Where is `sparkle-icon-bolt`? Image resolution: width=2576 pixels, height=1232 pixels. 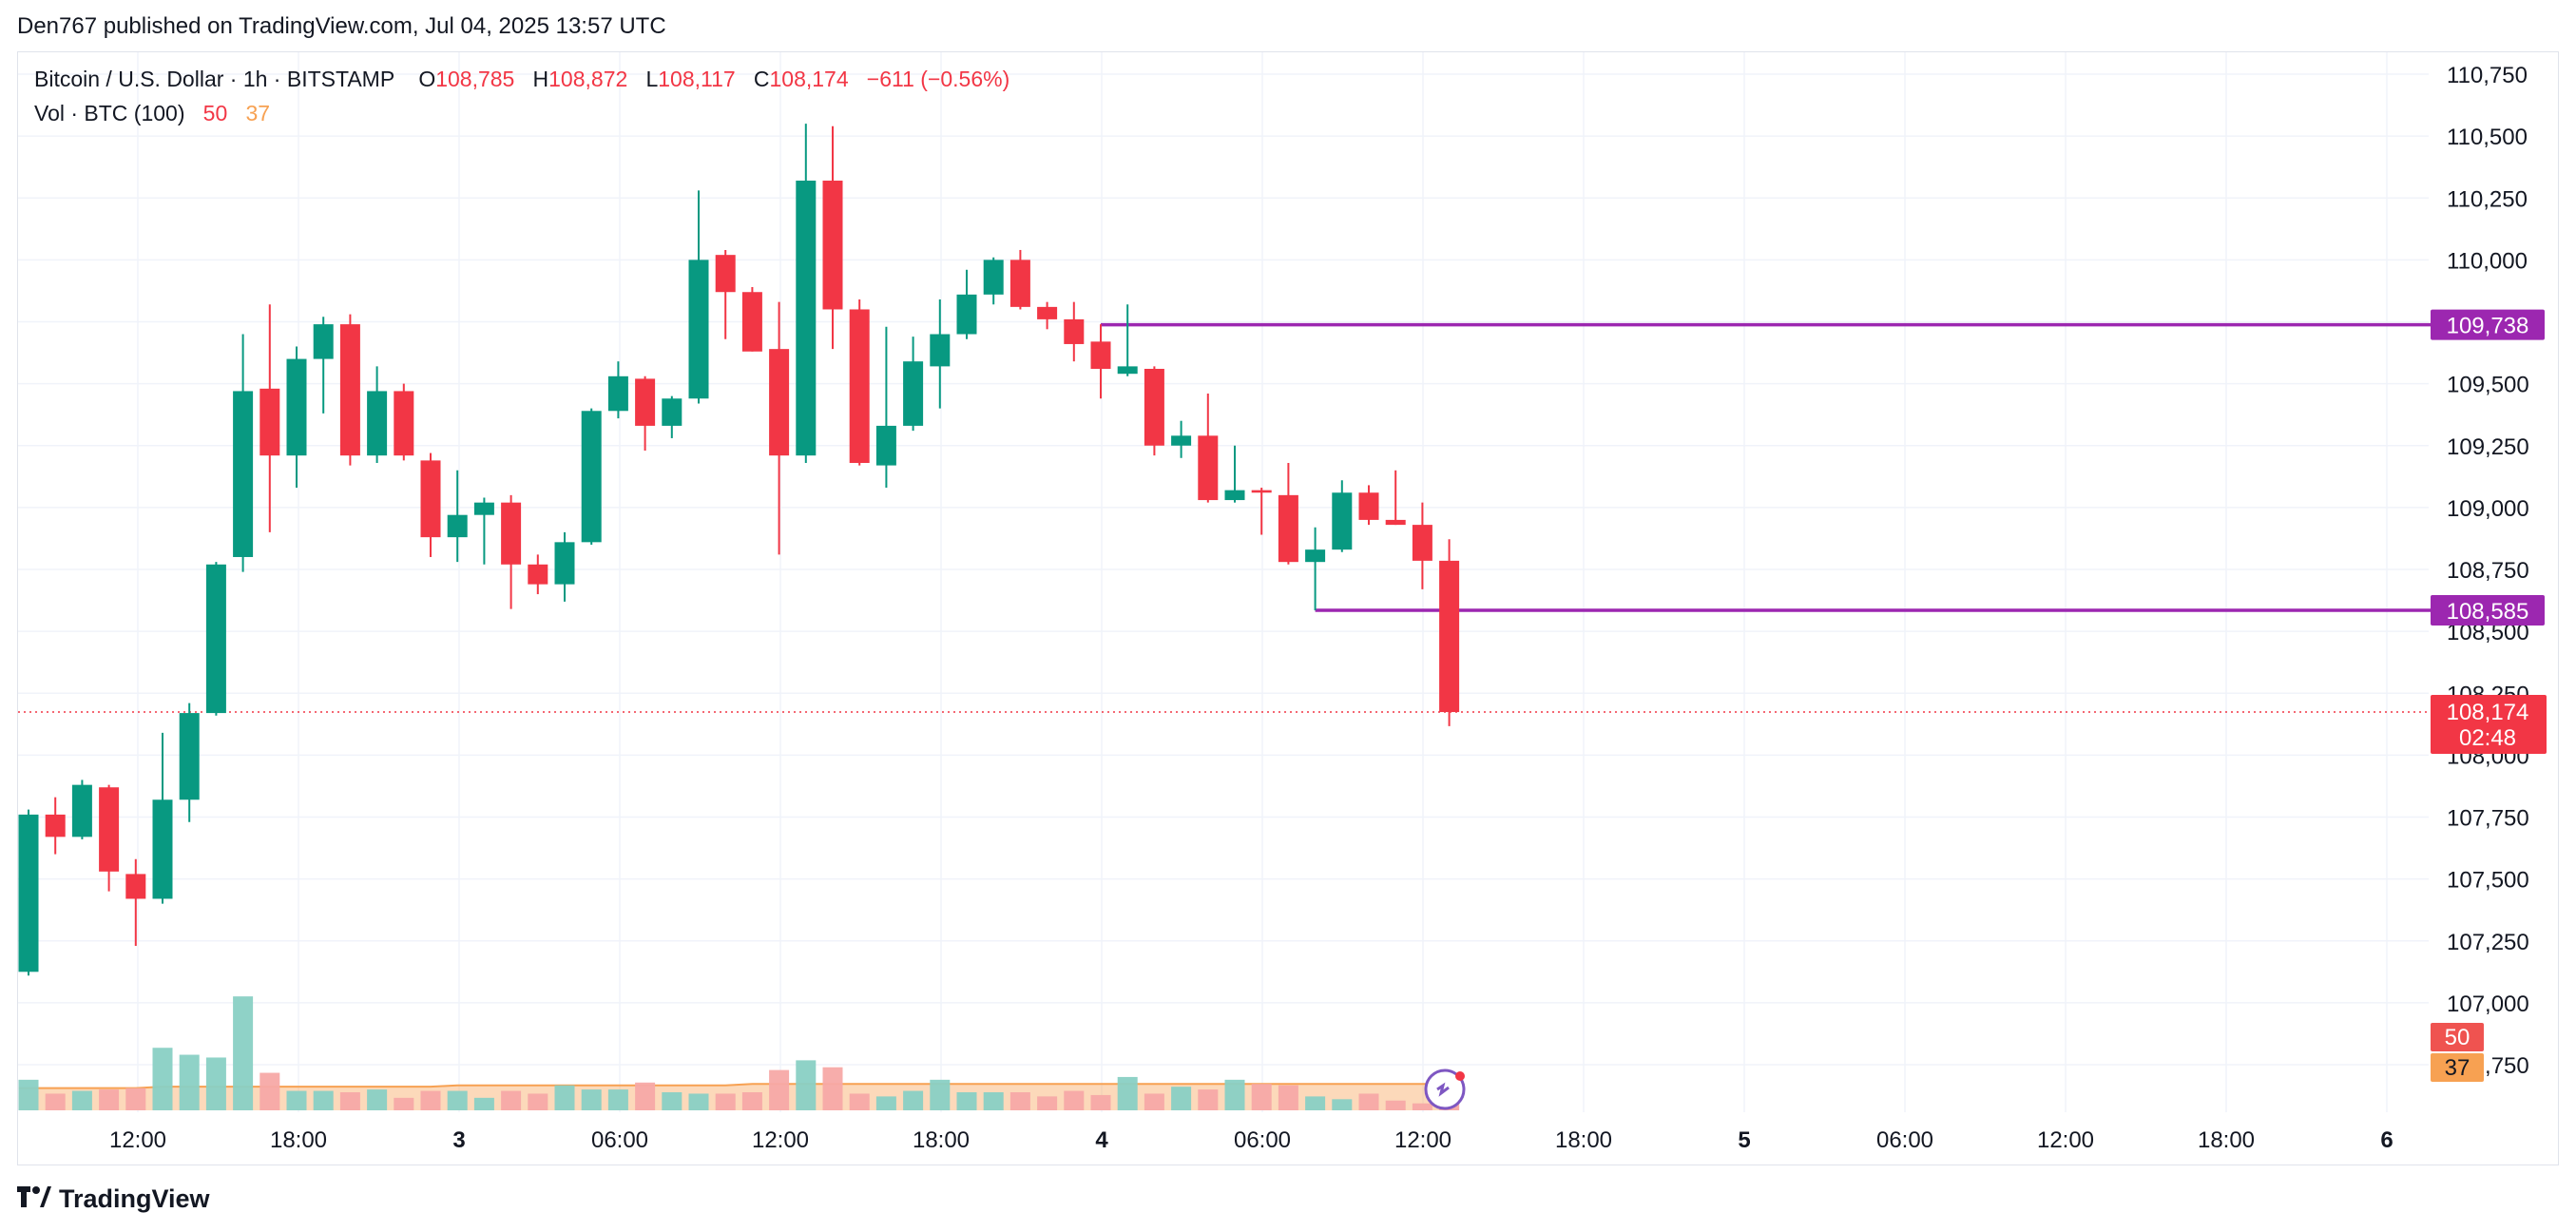 sparkle-icon-bolt is located at coordinates (1443, 1089).